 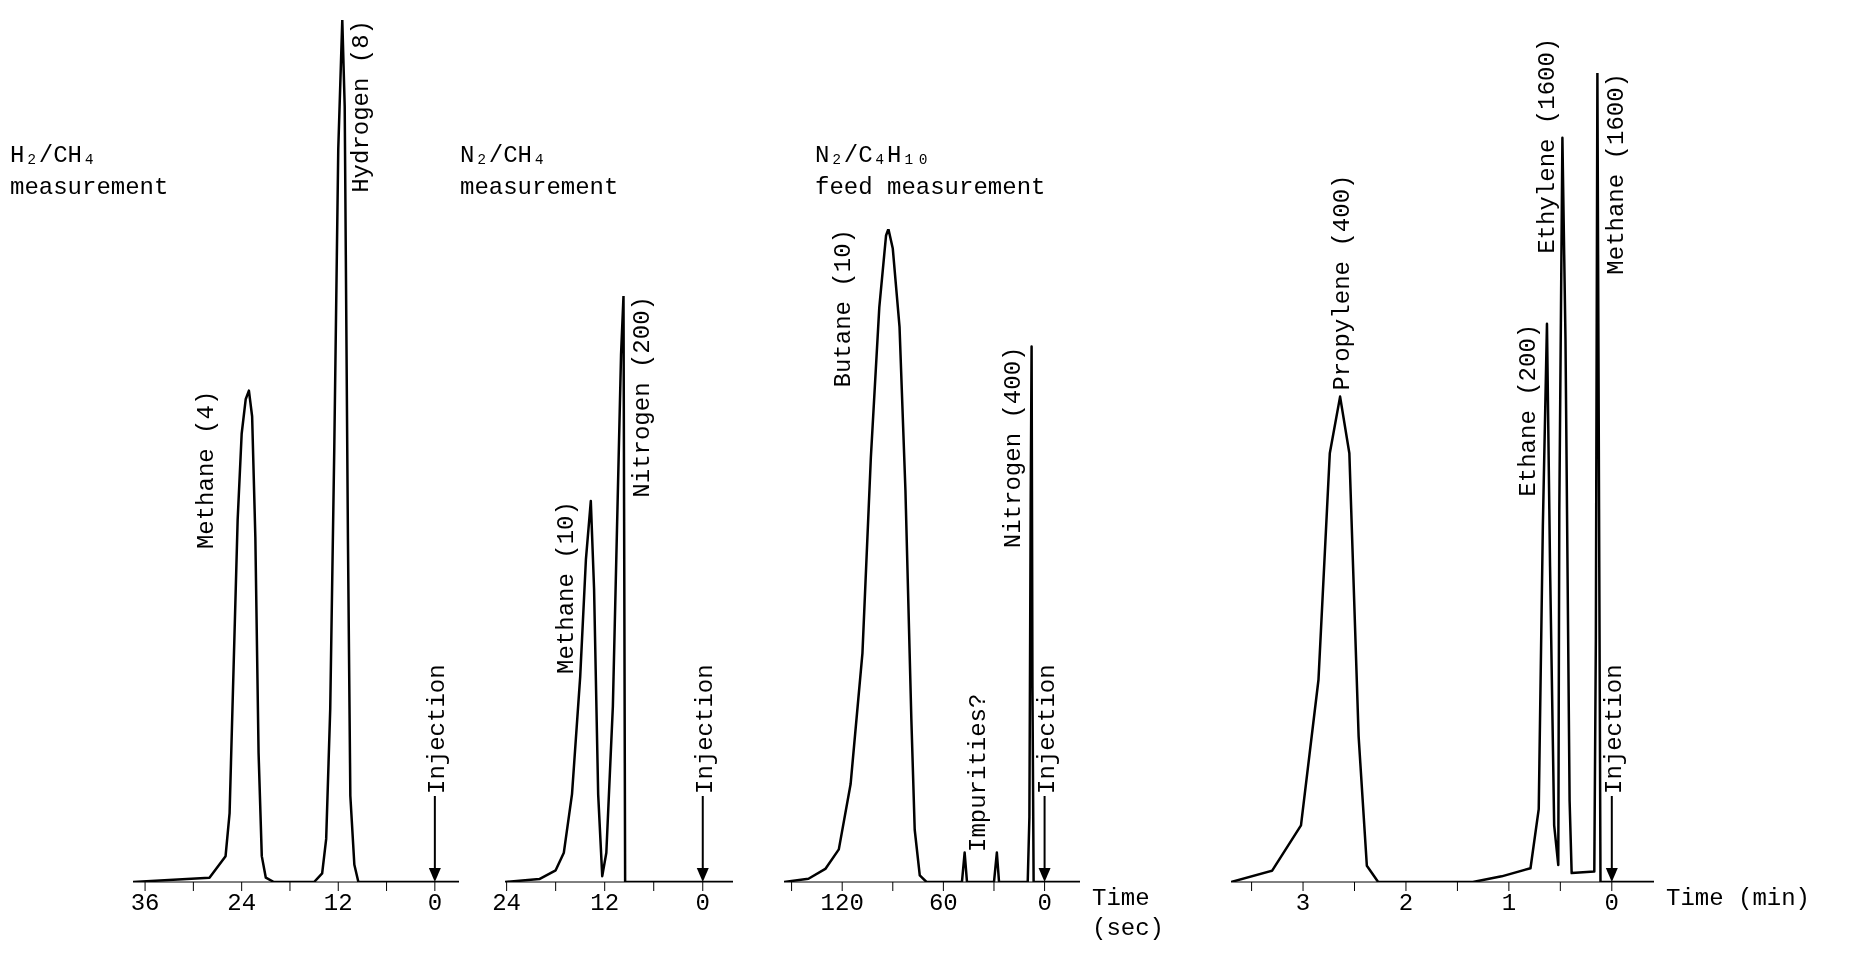 I want to click on annotation: Impurities?, so click(x=978, y=772).